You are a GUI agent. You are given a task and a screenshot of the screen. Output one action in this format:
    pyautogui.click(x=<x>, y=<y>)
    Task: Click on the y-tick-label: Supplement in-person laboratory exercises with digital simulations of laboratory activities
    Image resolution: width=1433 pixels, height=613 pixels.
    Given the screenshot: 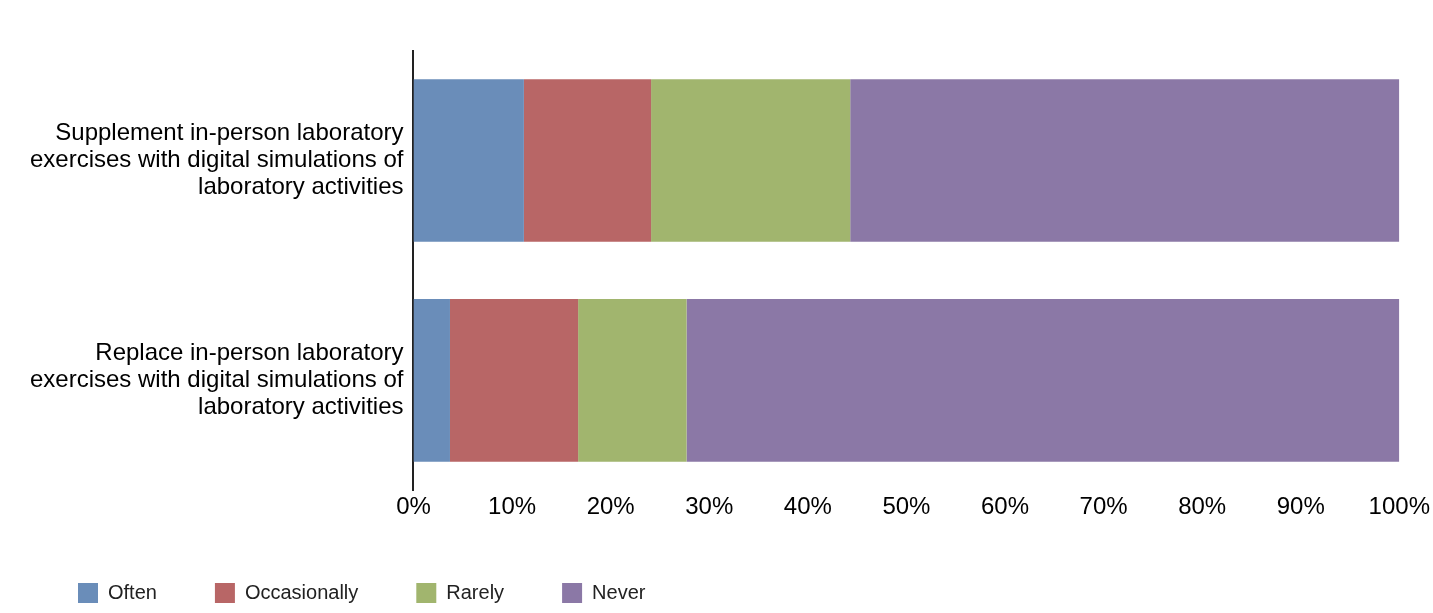 What is the action you would take?
    pyautogui.click(x=216, y=159)
    